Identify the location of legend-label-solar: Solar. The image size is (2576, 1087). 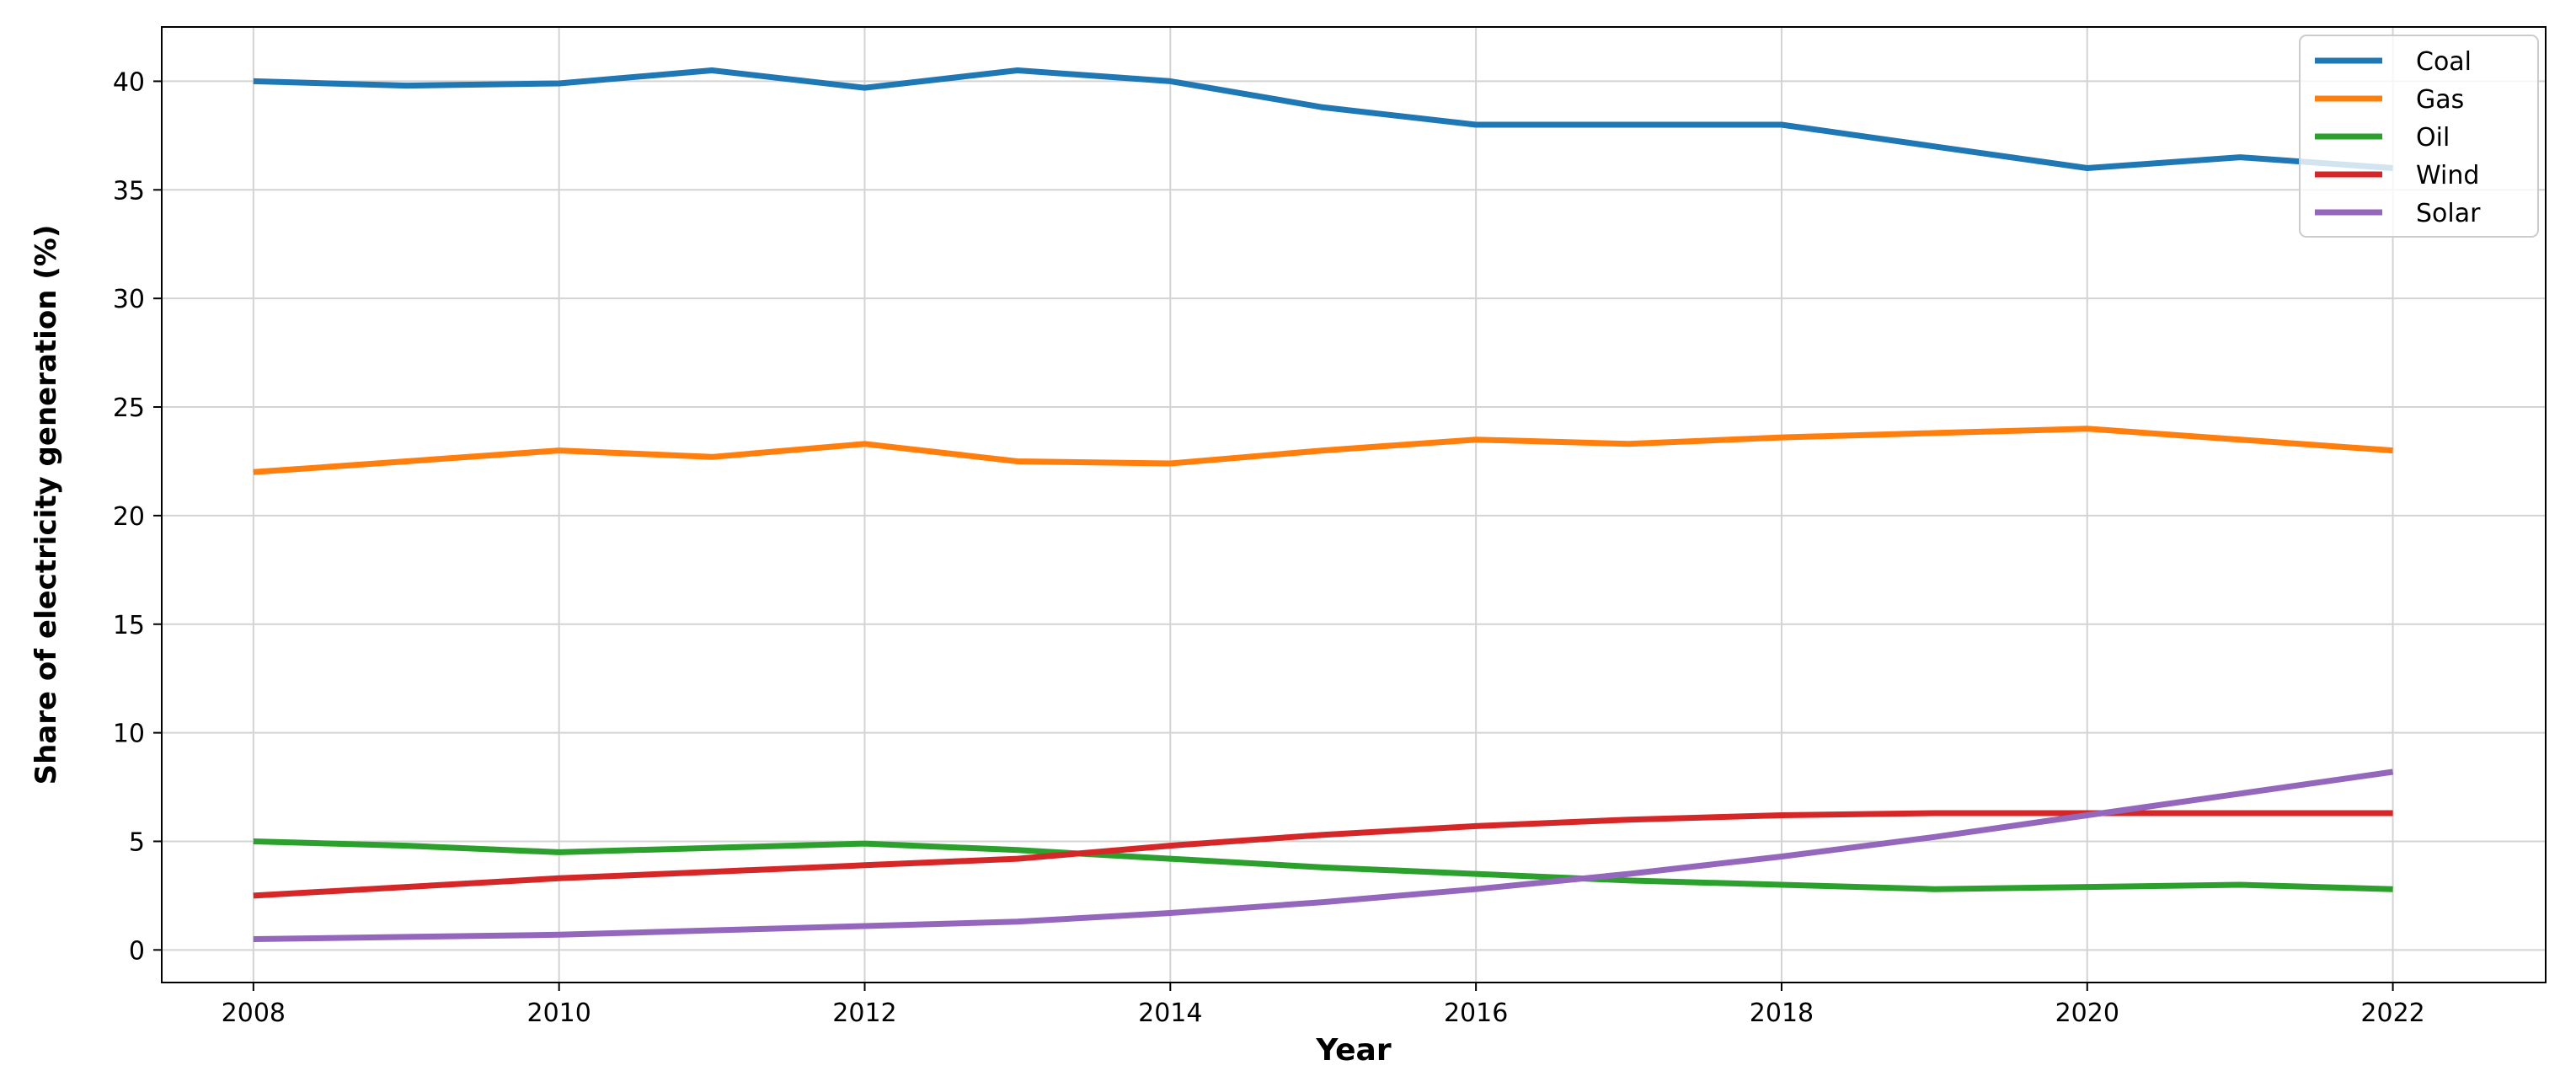
(2448, 213).